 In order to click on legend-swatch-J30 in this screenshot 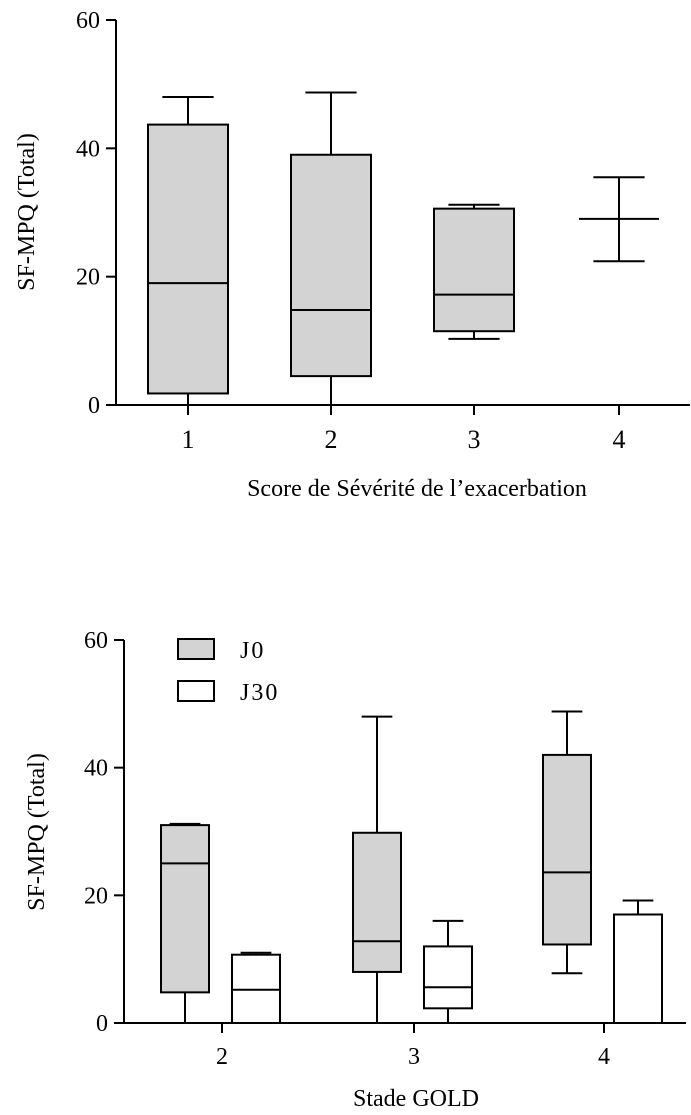, I will do `click(196, 691)`.